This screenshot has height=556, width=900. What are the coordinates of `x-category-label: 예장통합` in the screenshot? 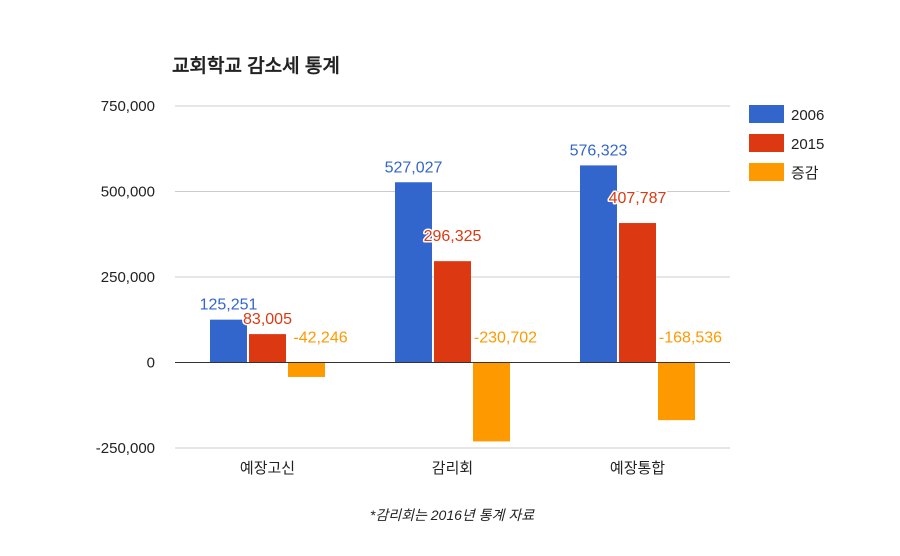 It's located at (637, 468).